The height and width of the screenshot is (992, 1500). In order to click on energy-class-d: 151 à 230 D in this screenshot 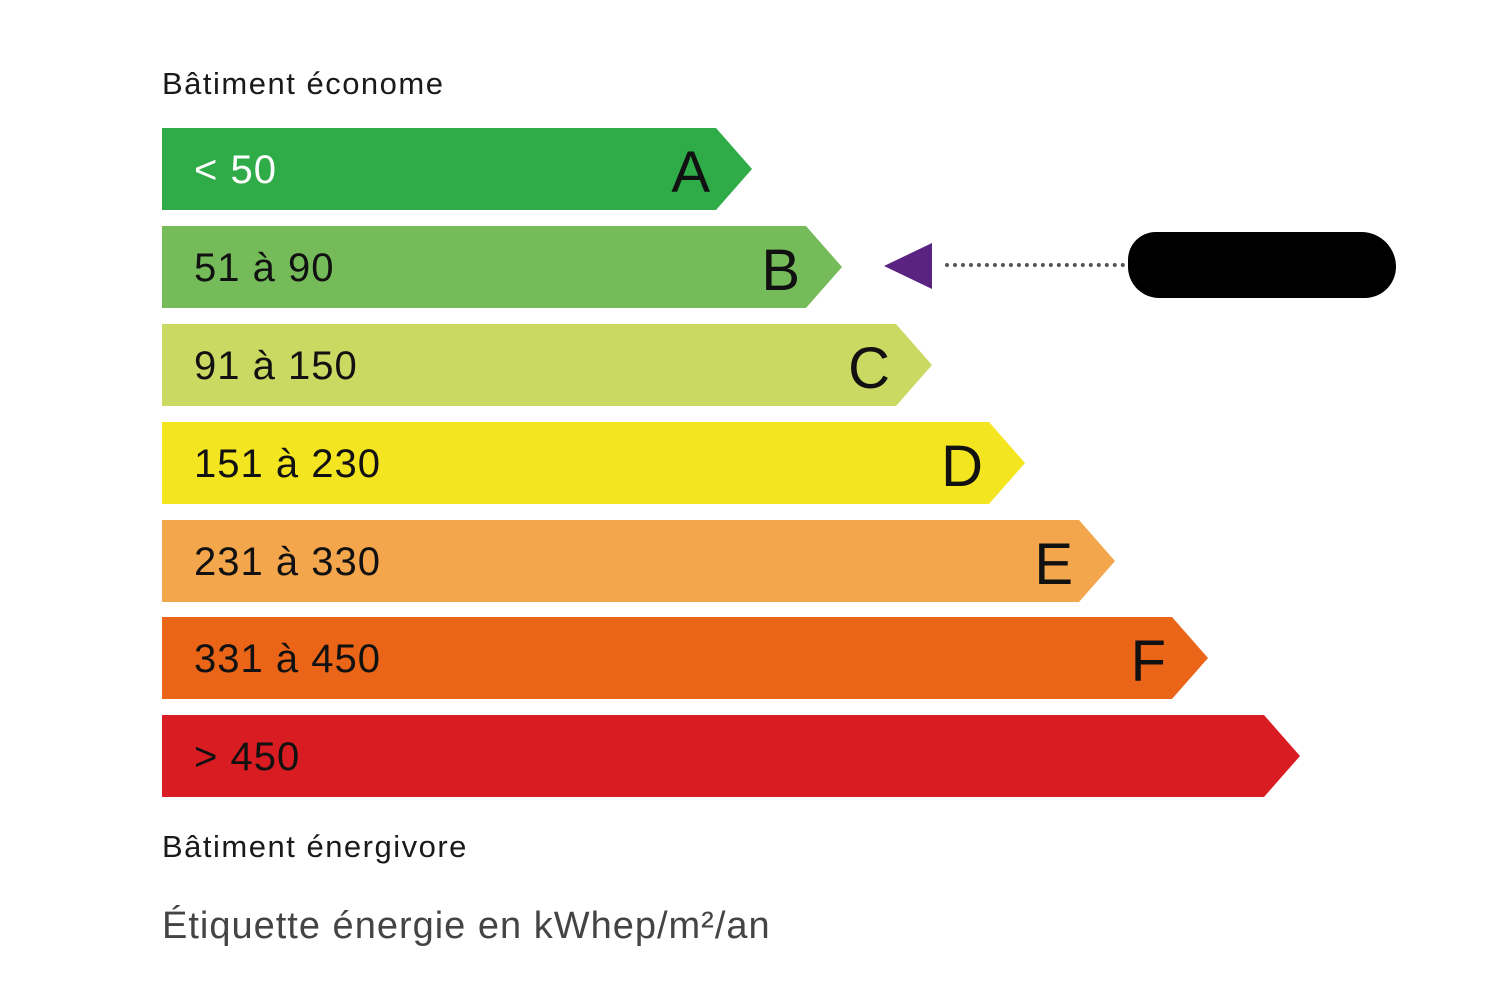, I will do `click(593, 463)`.